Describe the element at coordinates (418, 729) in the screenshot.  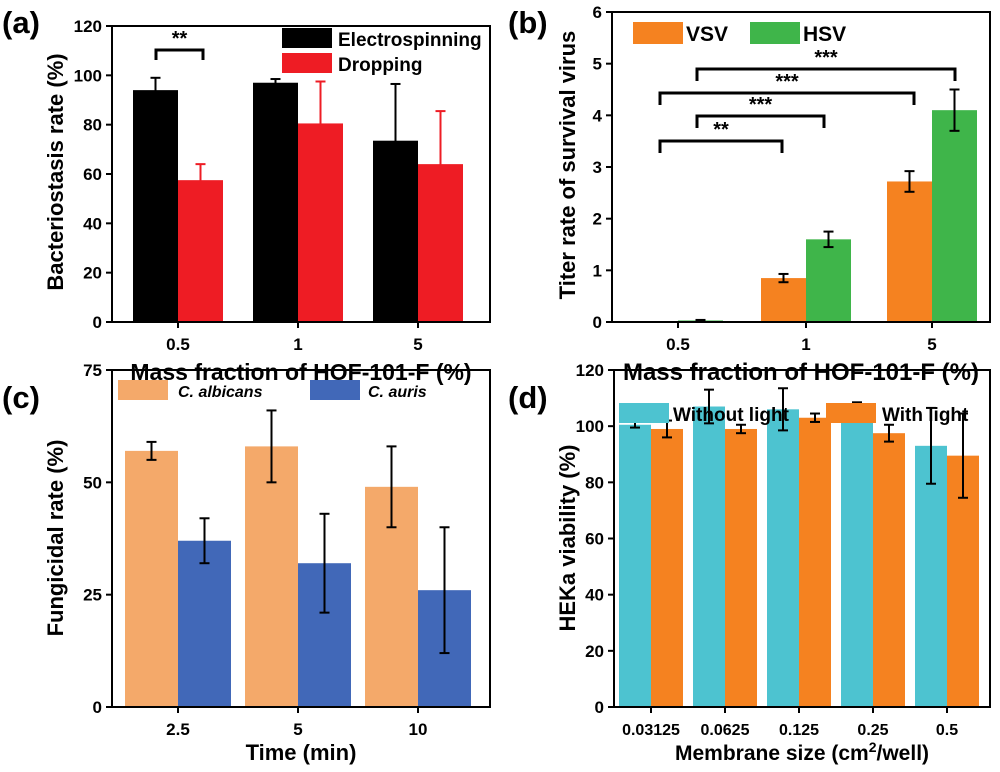
I see `x-tick-label: 10` at that location.